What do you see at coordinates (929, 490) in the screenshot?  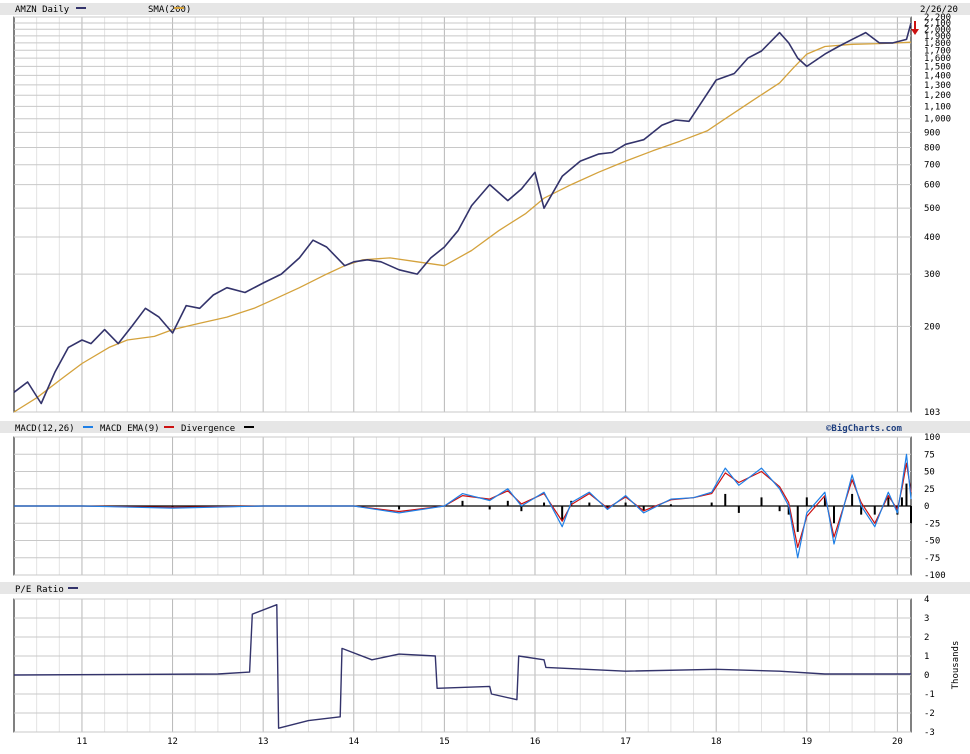 I see `macd-y-tick: 25` at bounding box center [929, 490].